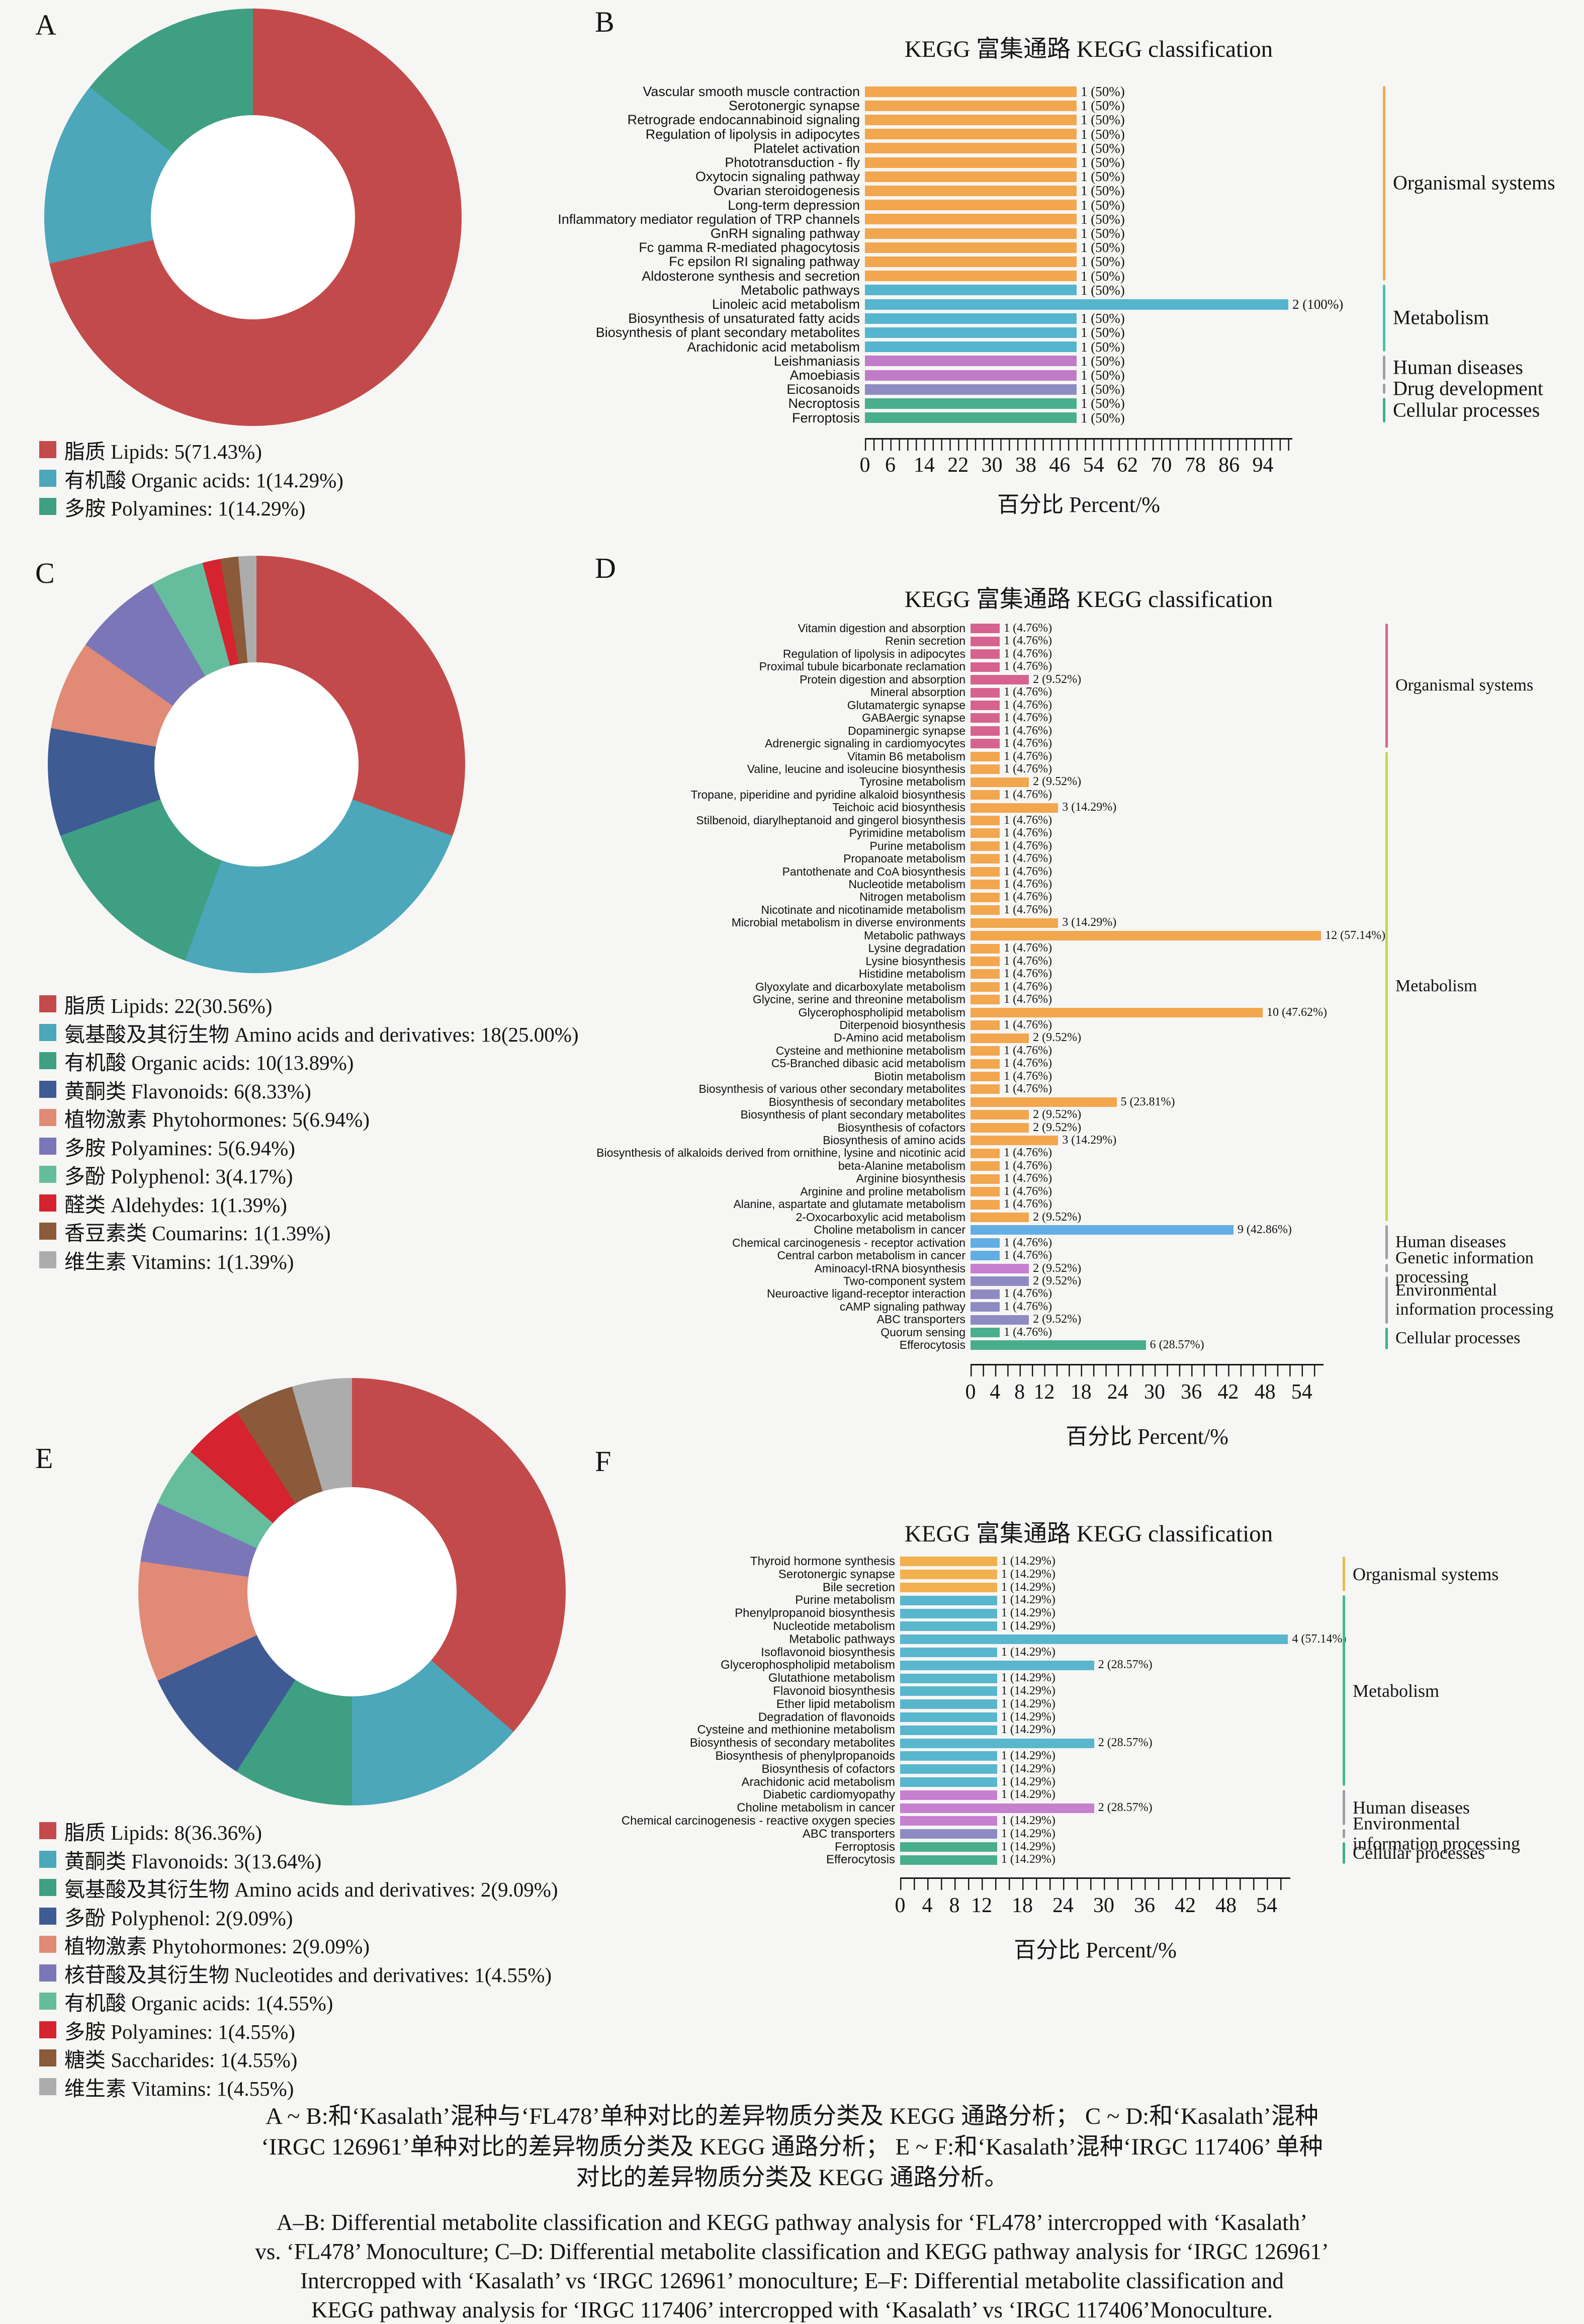 The width and height of the screenshot is (1584, 2324). What do you see at coordinates (906, 756) in the screenshot?
I see `bar-label-text: Vitamin B6 metabolism` at bounding box center [906, 756].